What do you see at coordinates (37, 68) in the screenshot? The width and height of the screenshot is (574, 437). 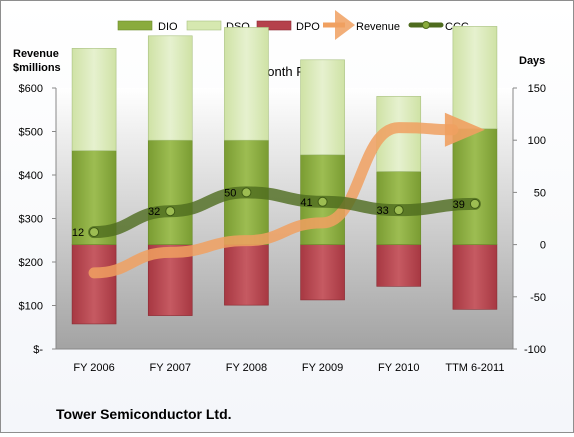 I see `left-axis-label-line2: $millions` at bounding box center [37, 68].